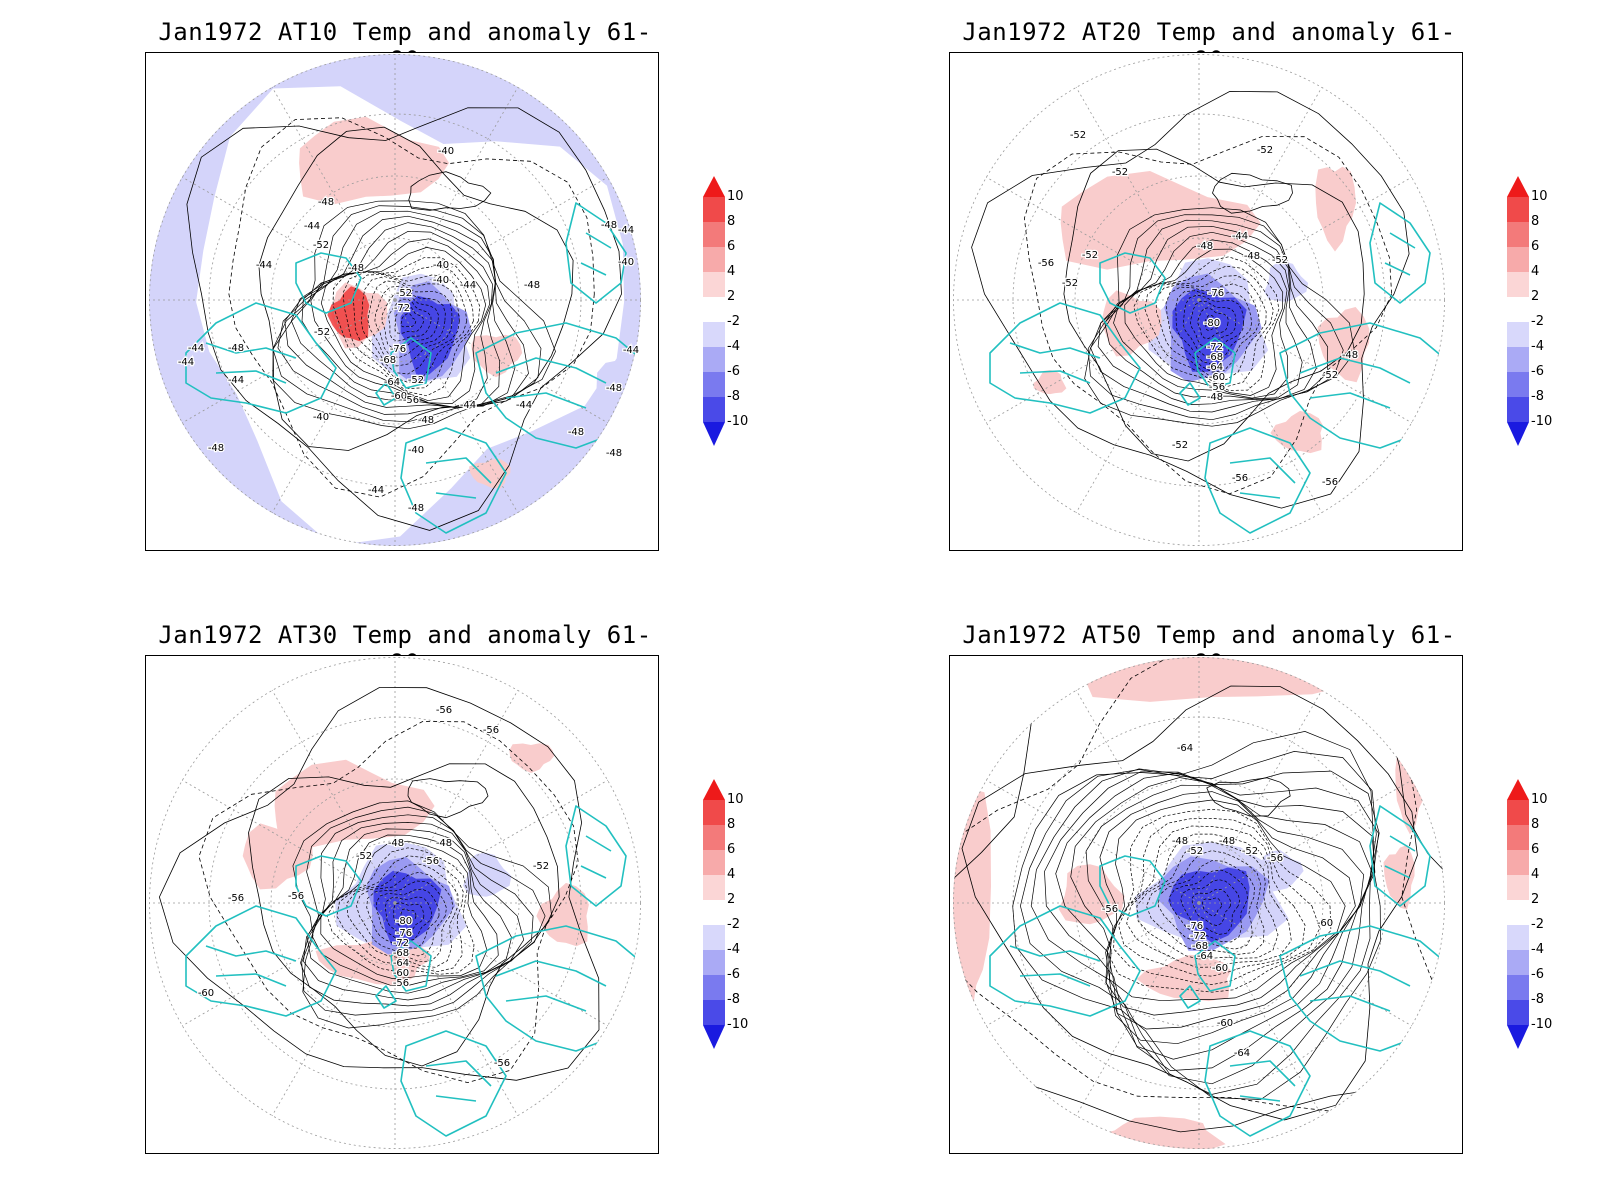  What do you see at coordinates (1537, 949) in the screenshot?
I see `colorbar-label: -4` at bounding box center [1537, 949].